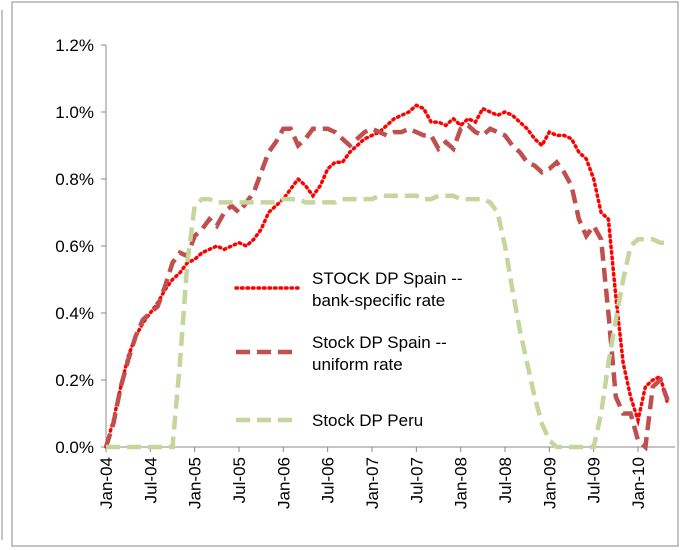 Image resolution: width=681 pixels, height=550 pixels. I want to click on y-tick-label: 0.0%, so click(74, 447).